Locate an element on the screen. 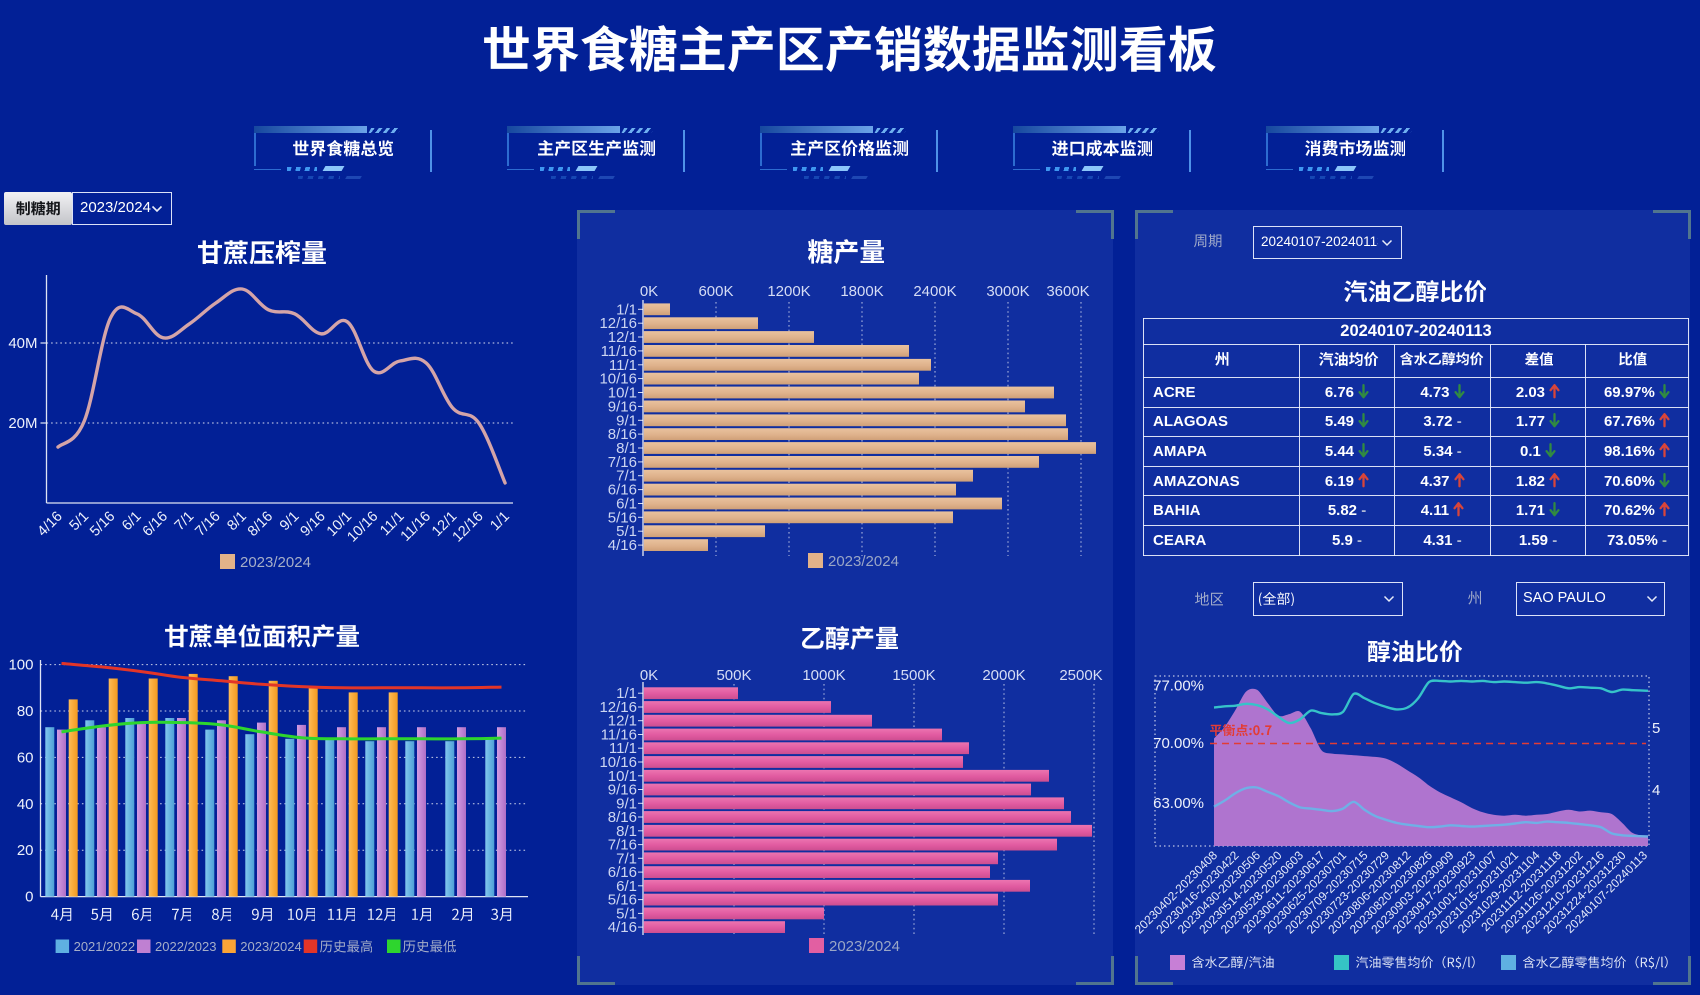 The width and height of the screenshot is (1700, 995). svg-text: 2400K is located at coordinates (934, 291).